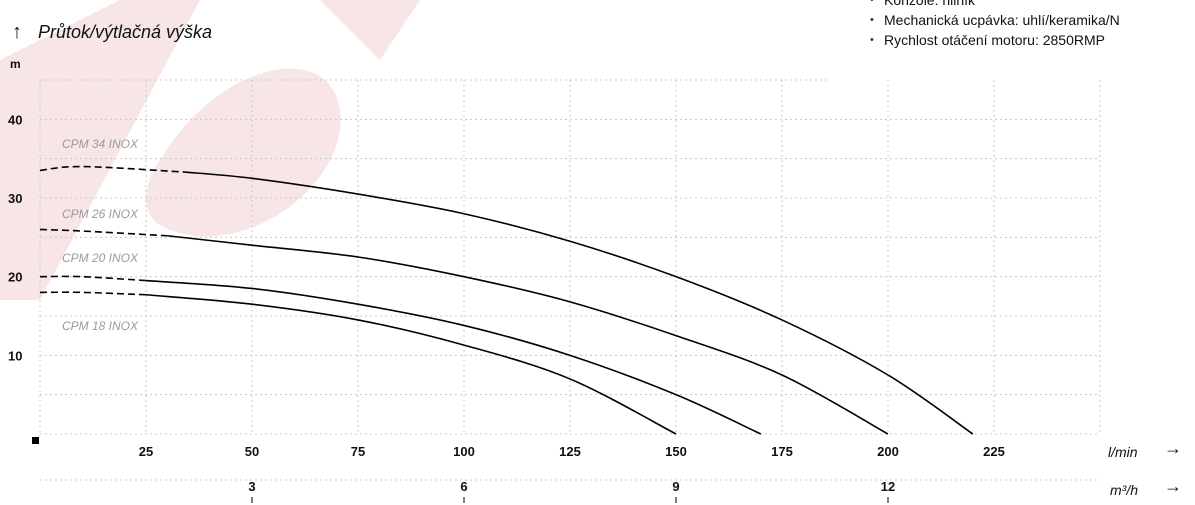  I want to click on y-tick-label: 30, so click(15, 198).